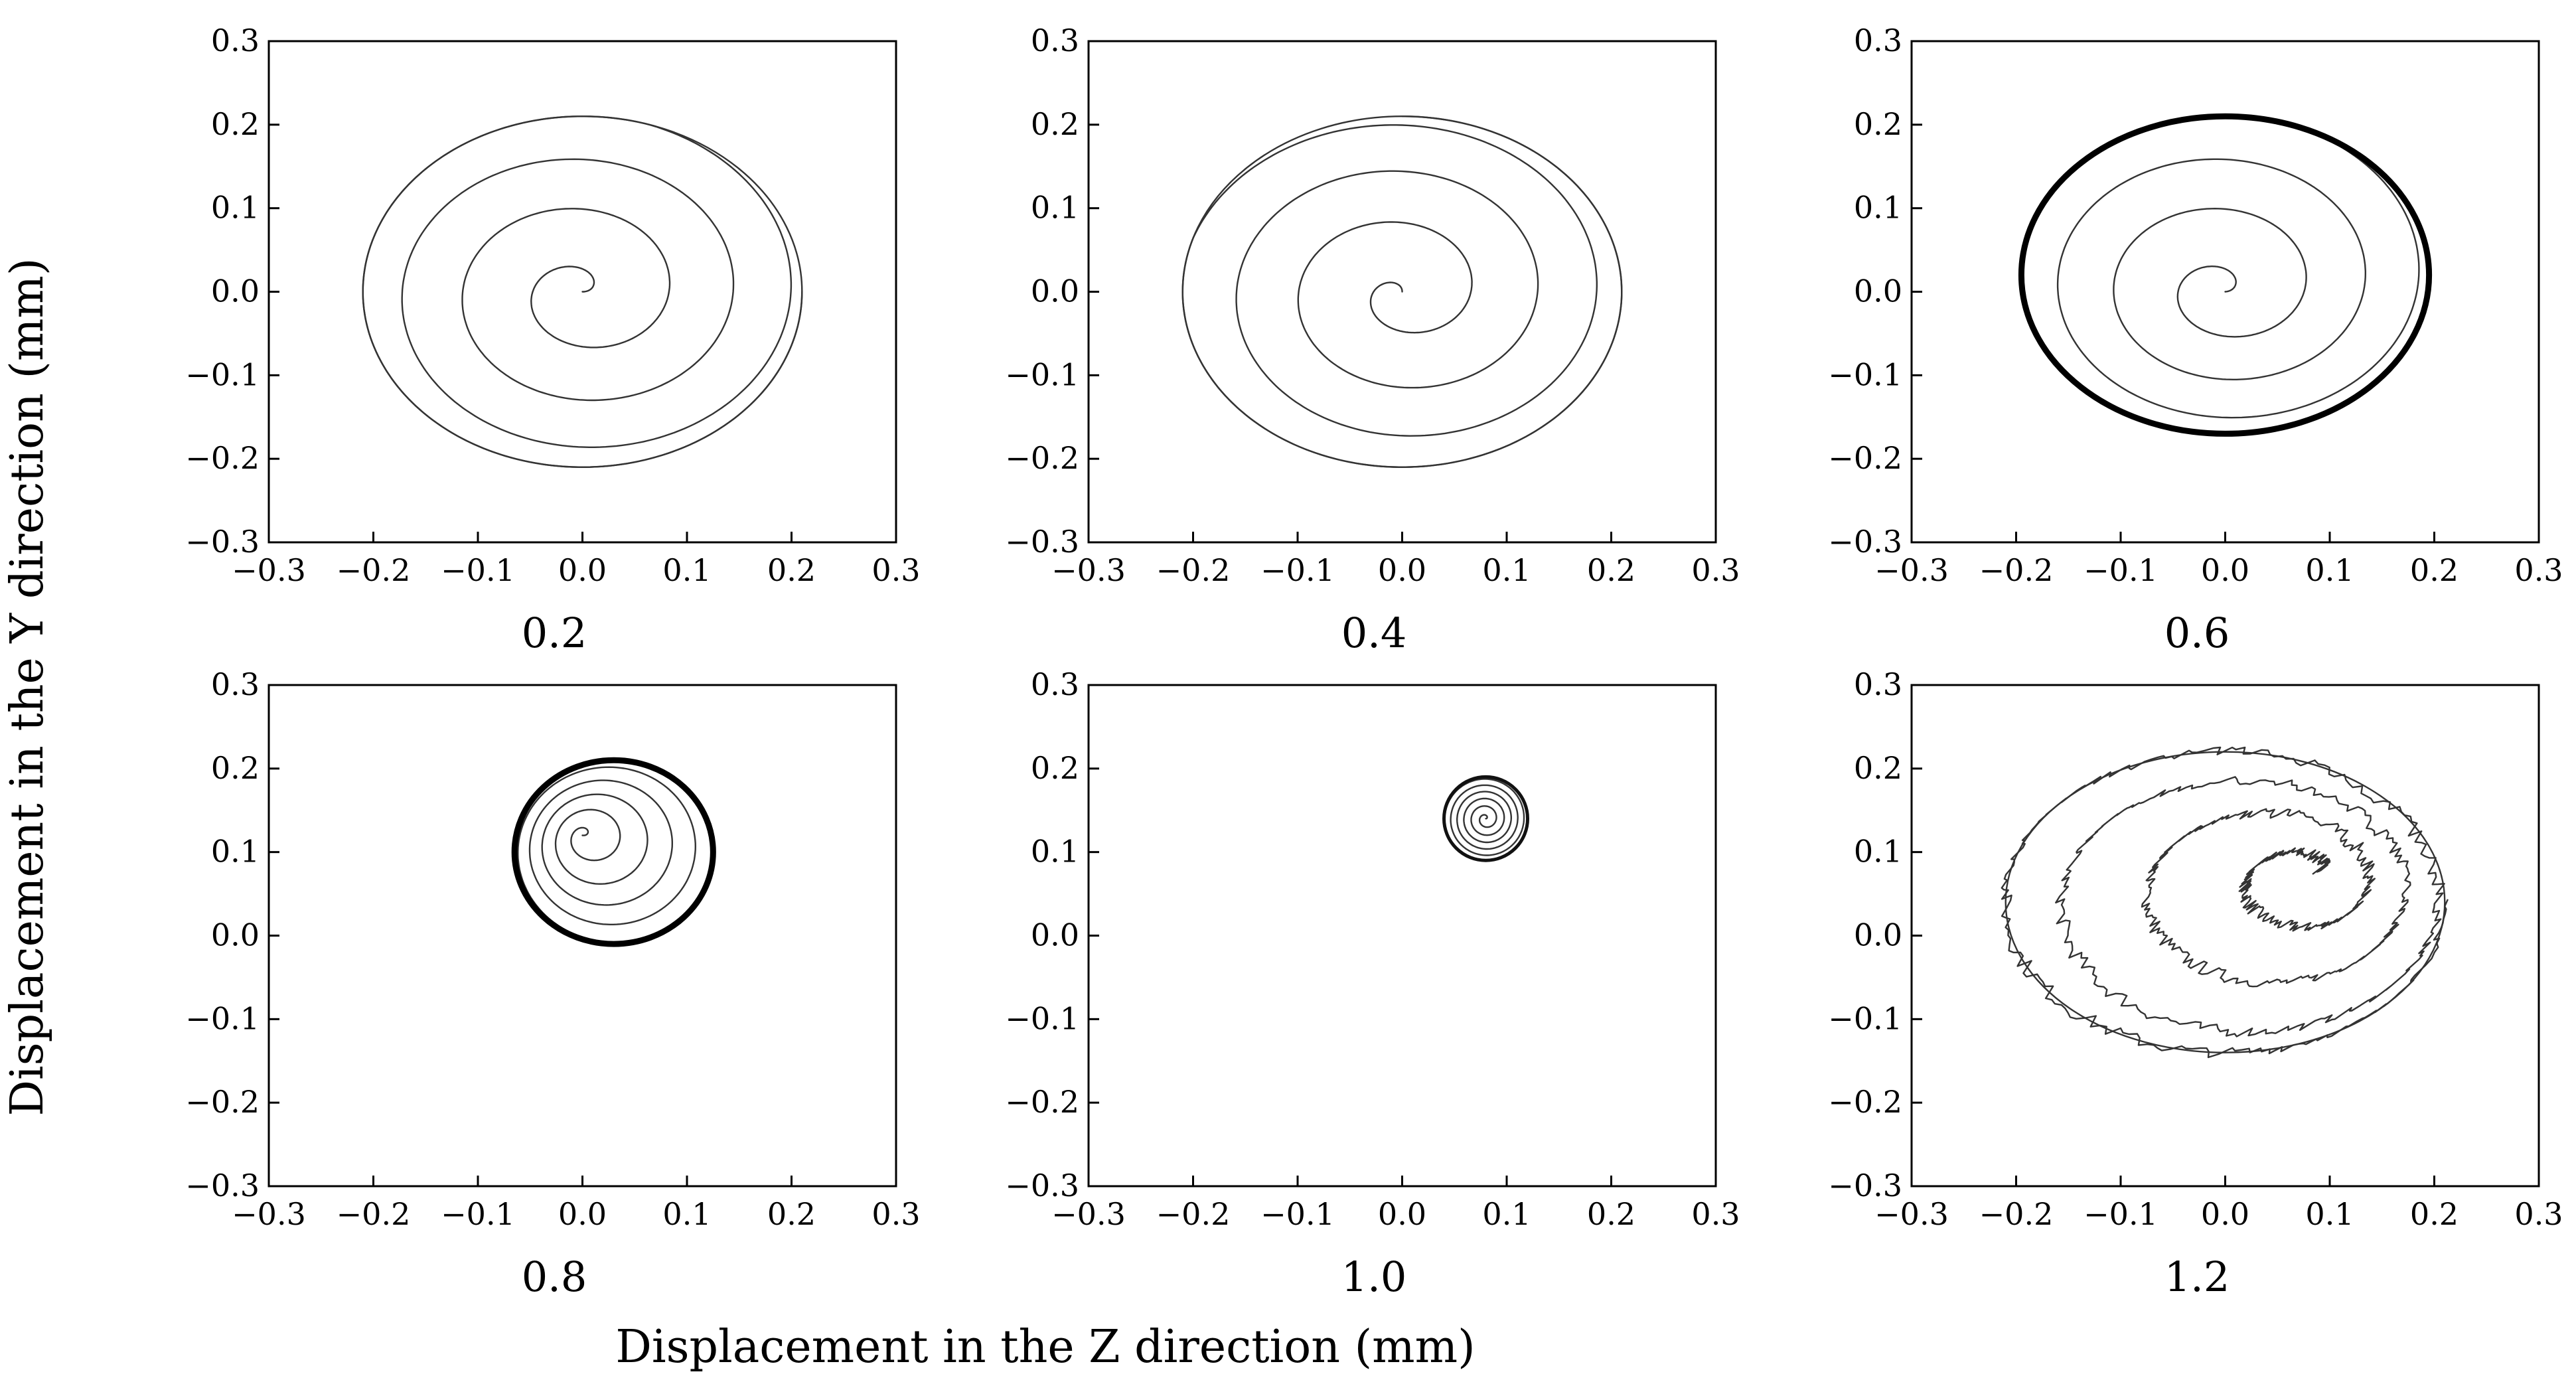 Image resolution: width=2576 pixels, height=1382 pixels. What do you see at coordinates (554, 633) in the screenshot?
I see `panel-caption: 0.2` at bounding box center [554, 633].